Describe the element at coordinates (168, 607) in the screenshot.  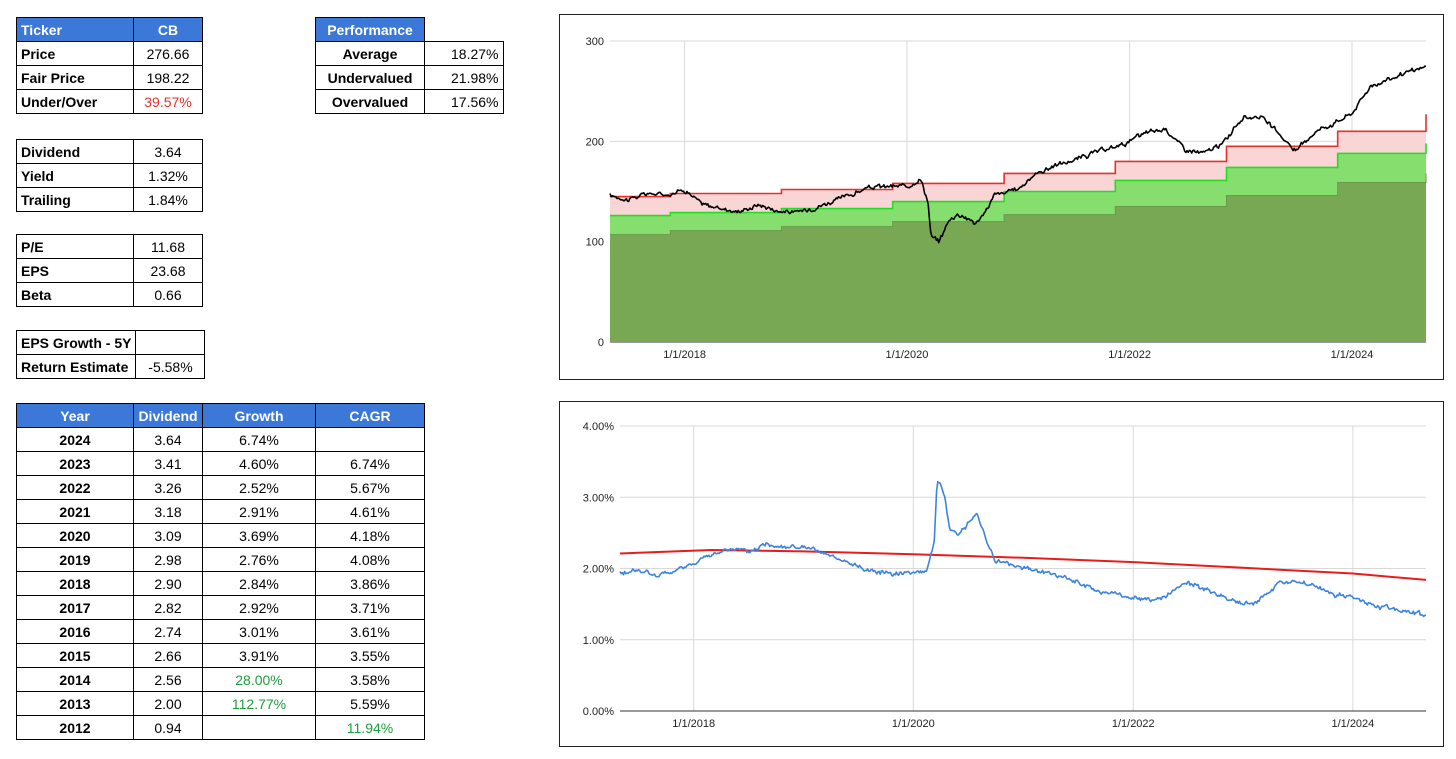
I see `dividend-cell: 2.82` at that location.